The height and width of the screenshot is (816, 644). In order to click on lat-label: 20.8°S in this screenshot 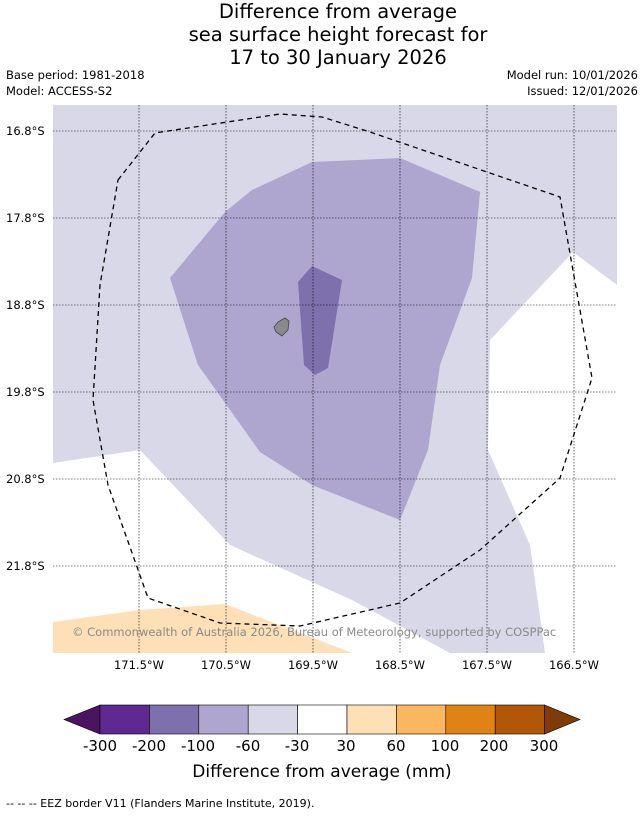, I will do `click(25, 479)`.